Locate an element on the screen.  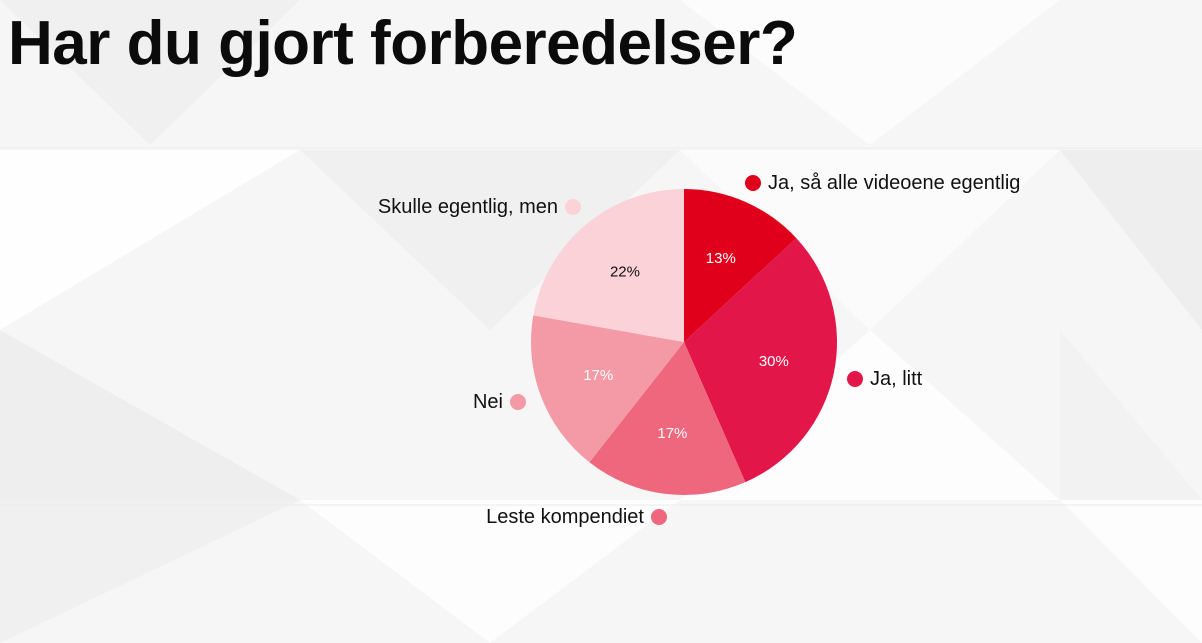
legend-label-text: Ja, så alle videoene egentlig is located at coordinates (894, 183).